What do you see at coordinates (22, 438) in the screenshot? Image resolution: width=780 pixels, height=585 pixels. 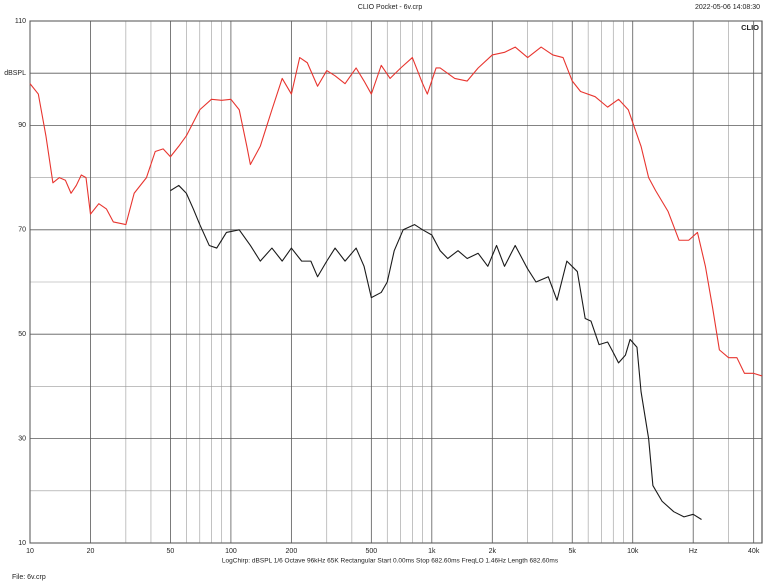 I see `y-tick-label: 30` at bounding box center [22, 438].